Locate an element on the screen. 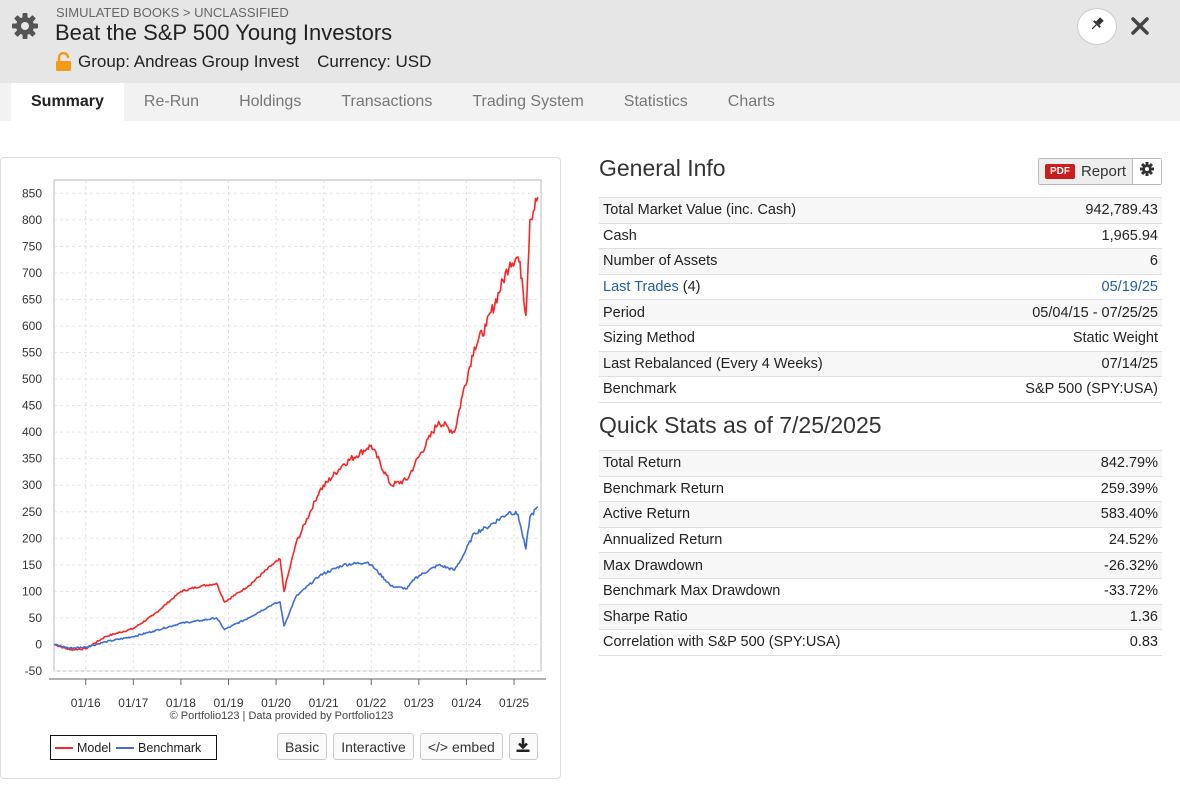 The width and height of the screenshot is (1180, 792). x-tick-label: 01/24 is located at coordinates (466, 702).